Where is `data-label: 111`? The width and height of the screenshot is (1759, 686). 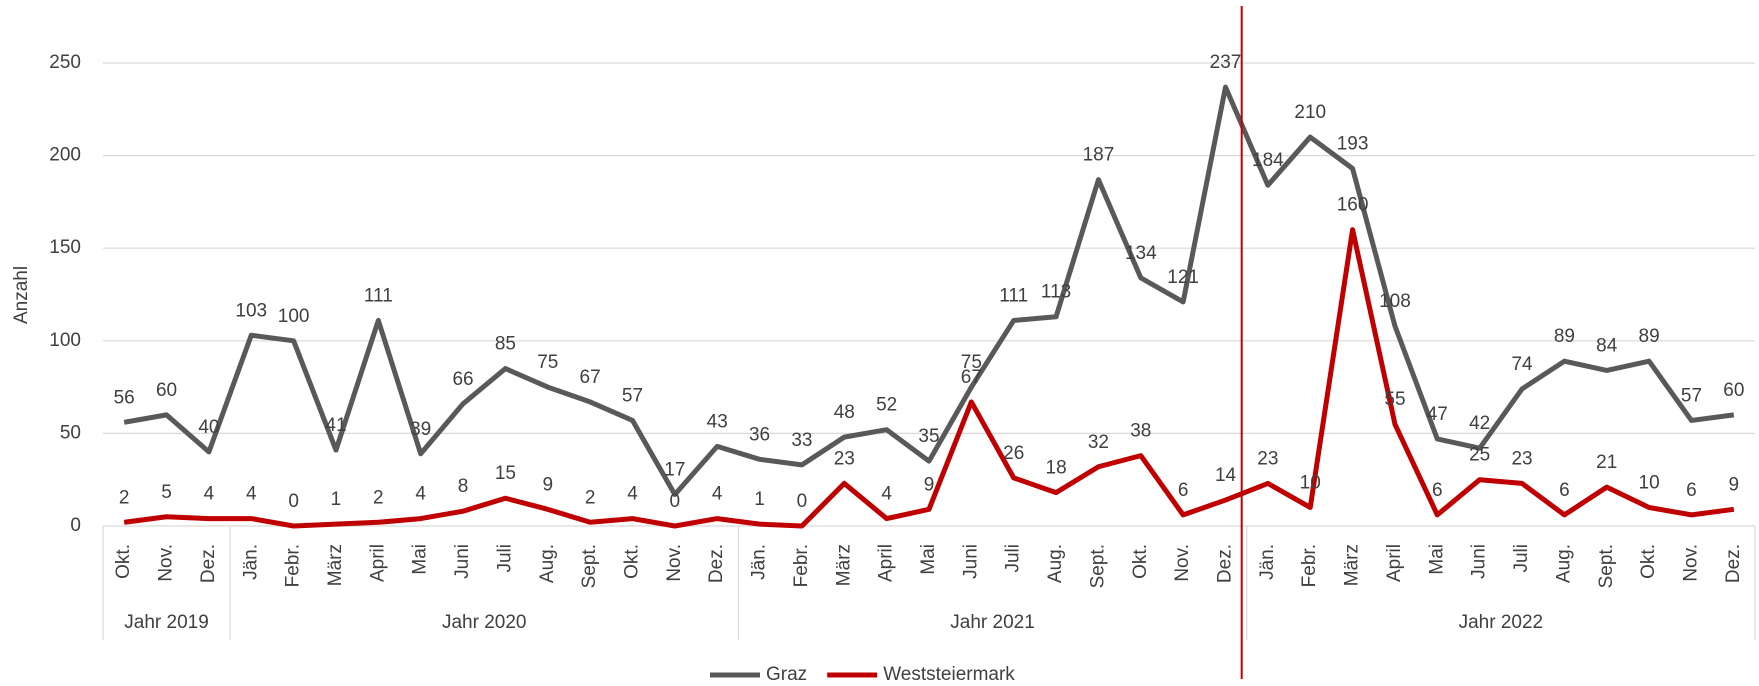
data-label: 111 is located at coordinates (378, 295).